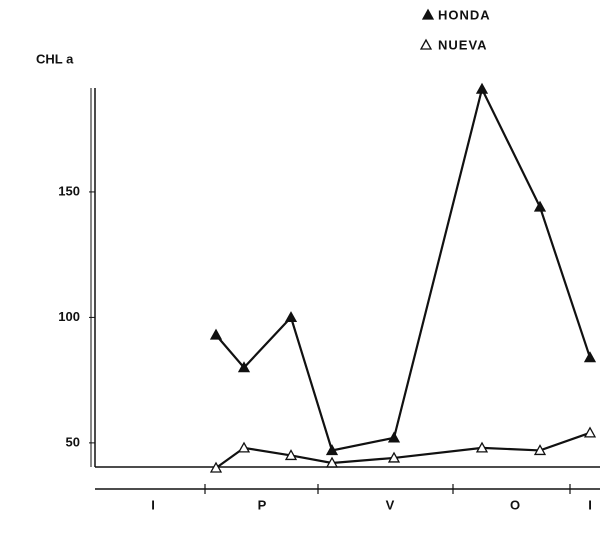 This screenshot has width=604, height=542. What do you see at coordinates (55, 58) in the screenshot?
I see `y-axis-label: CHL a` at bounding box center [55, 58].